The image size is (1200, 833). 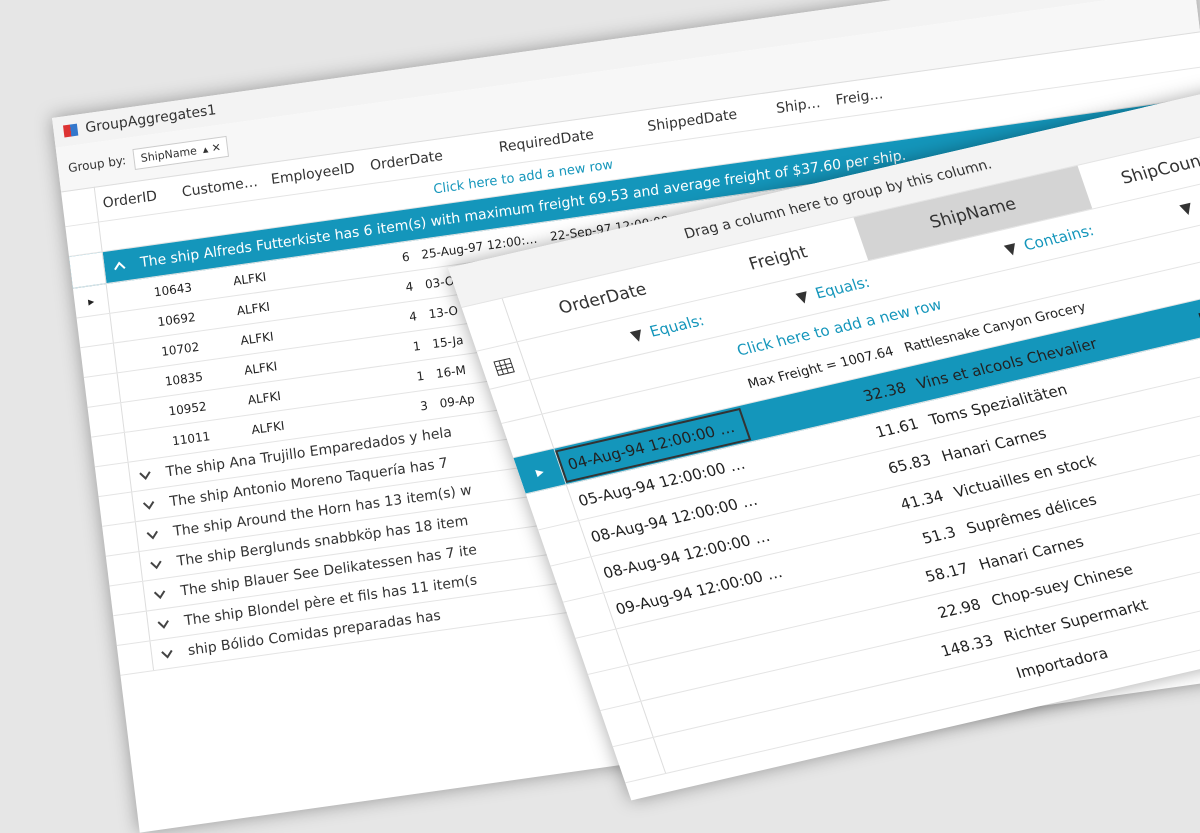 I want to click on grid-icon, so click(x=503, y=366).